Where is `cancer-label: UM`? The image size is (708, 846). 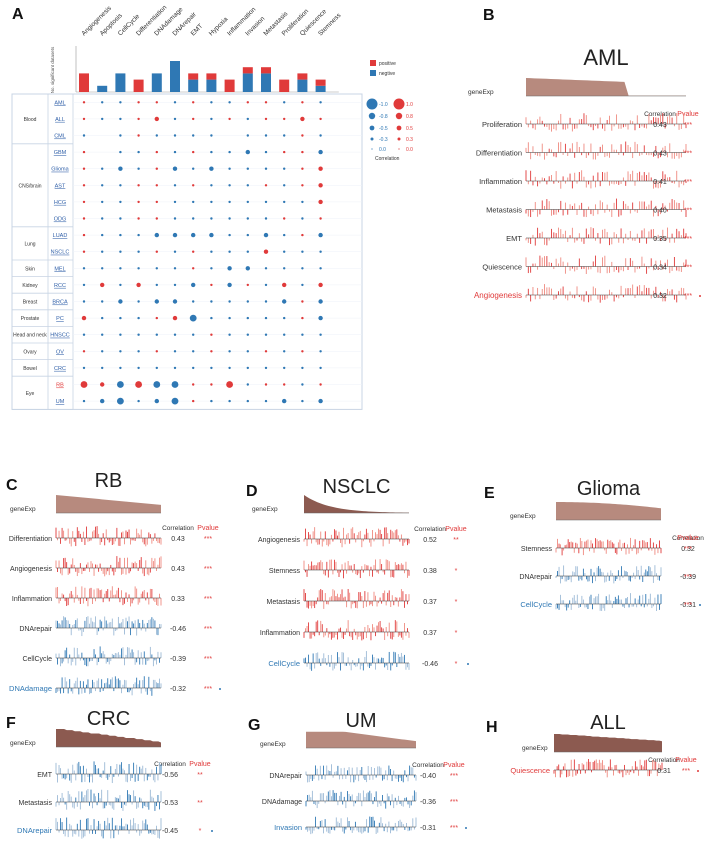
cancer-label: UM is located at coordinates (60, 402).